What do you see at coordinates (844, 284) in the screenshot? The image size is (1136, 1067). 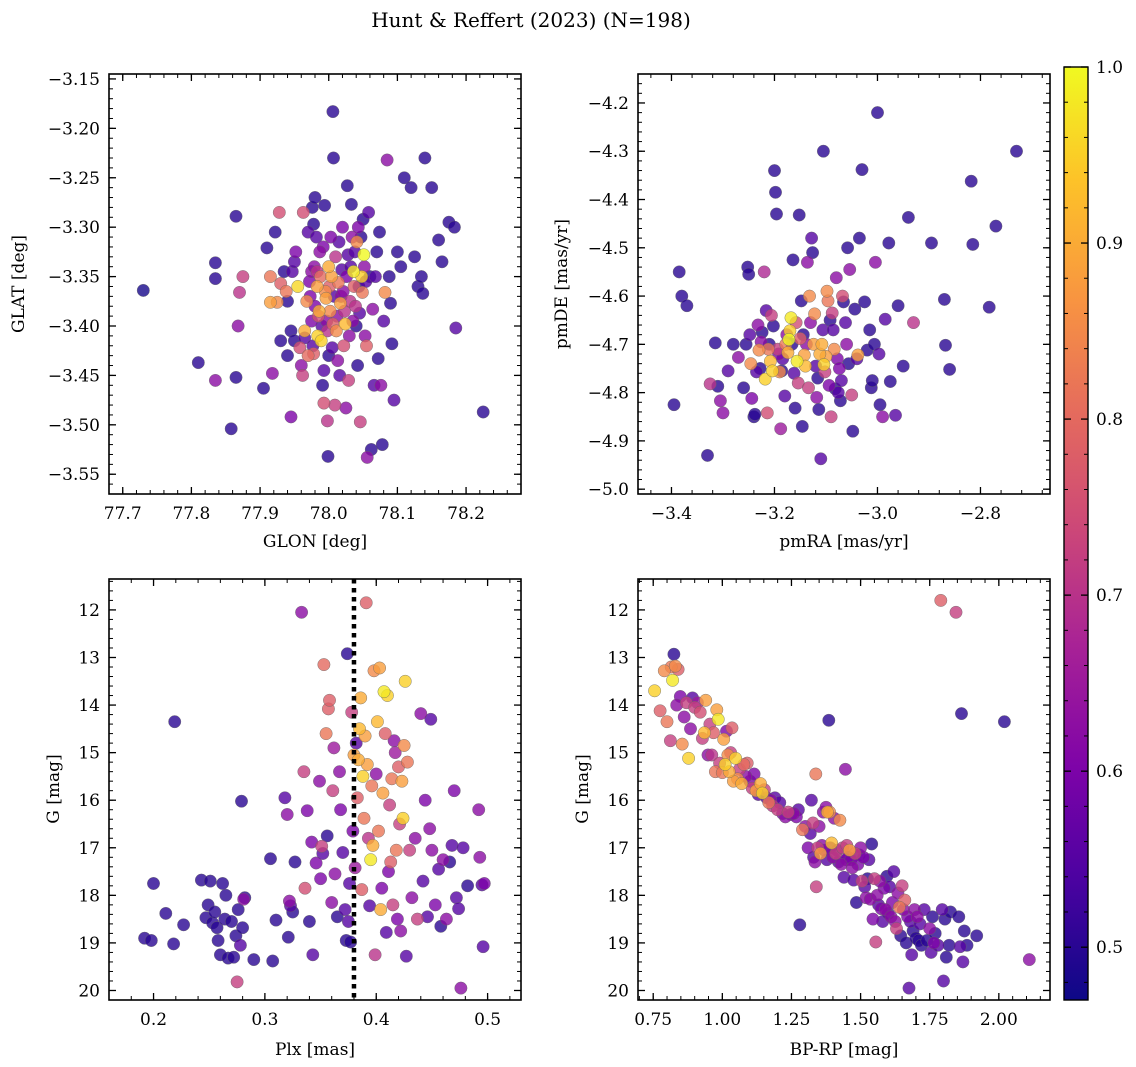 I see `panel-pm-frame` at bounding box center [844, 284].